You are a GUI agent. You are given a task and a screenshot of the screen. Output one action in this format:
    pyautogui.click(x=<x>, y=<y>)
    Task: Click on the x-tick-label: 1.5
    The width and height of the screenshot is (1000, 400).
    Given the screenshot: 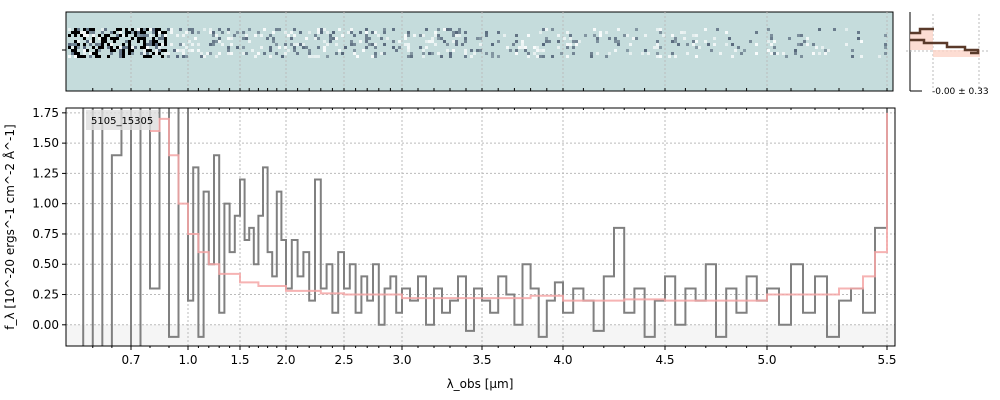 What is the action you would take?
    pyautogui.click(x=239, y=360)
    